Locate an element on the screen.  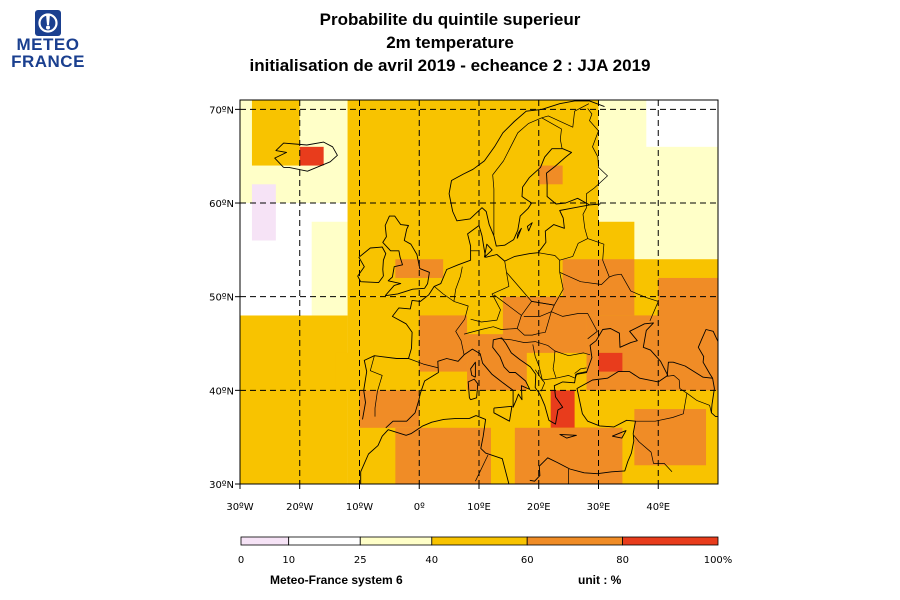
colorbar: 0 10 25 40 60 80 100% is located at coordinates (485, 551).